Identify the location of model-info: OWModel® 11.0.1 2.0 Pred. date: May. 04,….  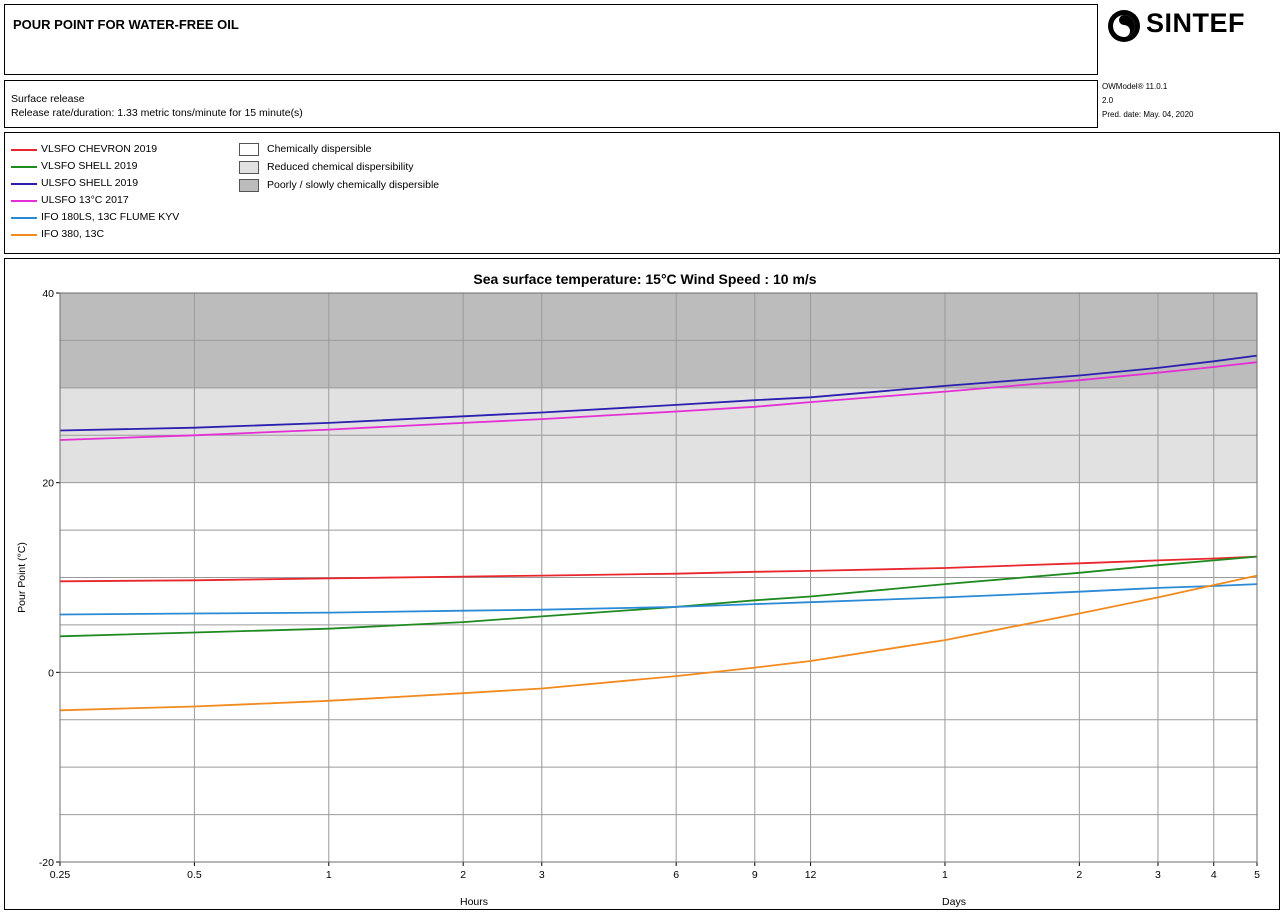
(1147, 101).